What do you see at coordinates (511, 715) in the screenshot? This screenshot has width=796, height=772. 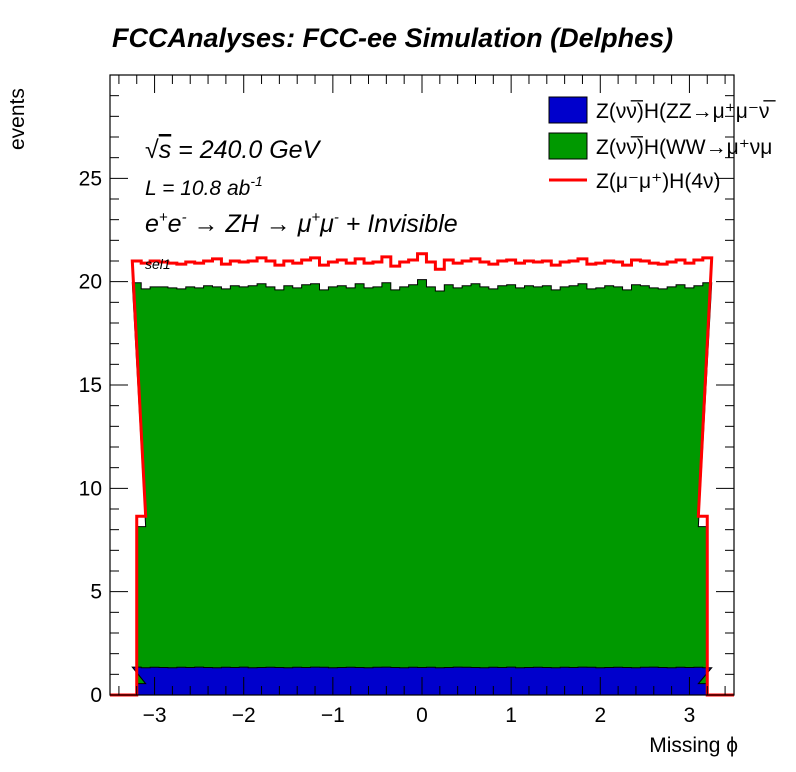 I see `x-tick-label: 1` at bounding box center [511, 715].